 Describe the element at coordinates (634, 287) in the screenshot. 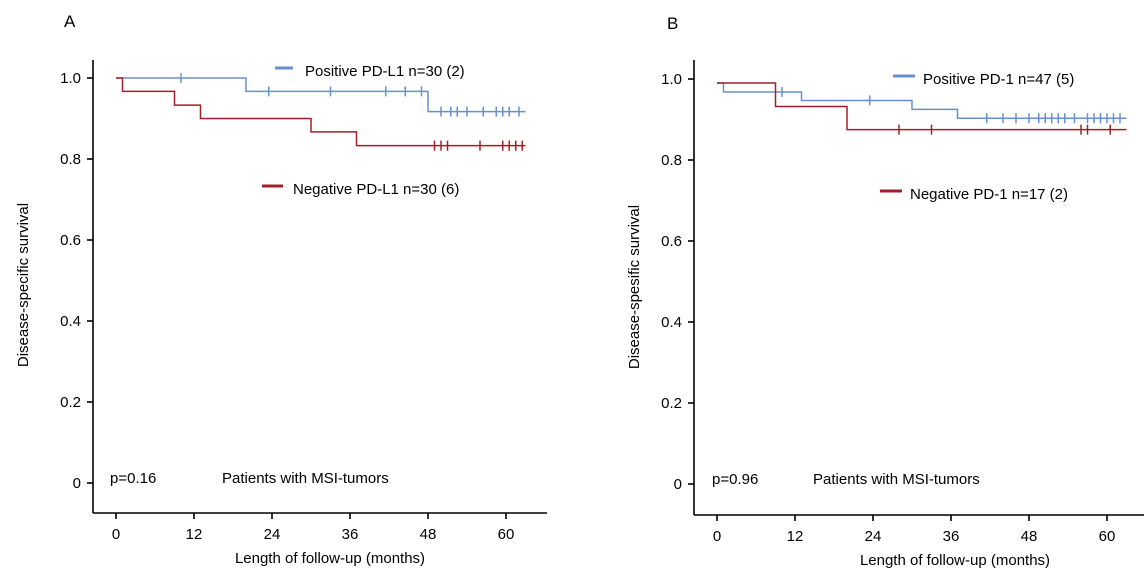

I see `y-axis-label: Disease-spesific survival` at that location.